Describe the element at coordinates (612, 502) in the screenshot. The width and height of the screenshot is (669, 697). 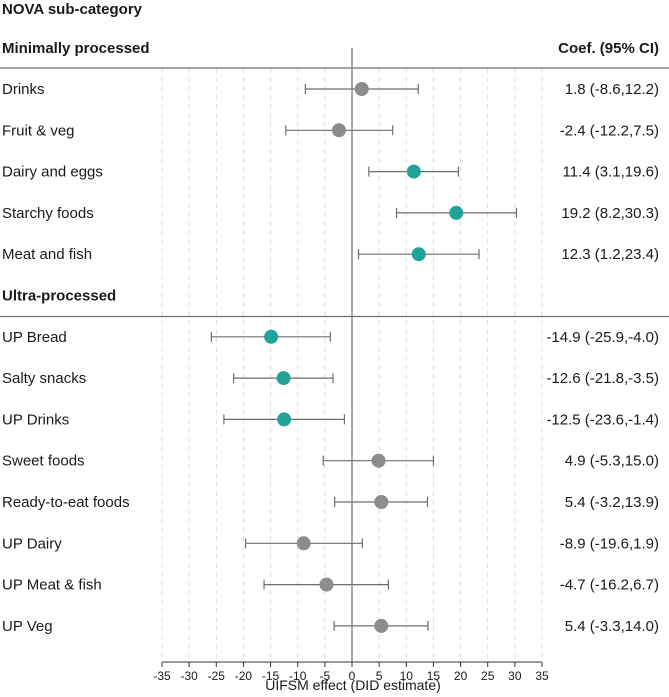
I see `coef-value: 5.4 (-3.2,13.9)` at that location.